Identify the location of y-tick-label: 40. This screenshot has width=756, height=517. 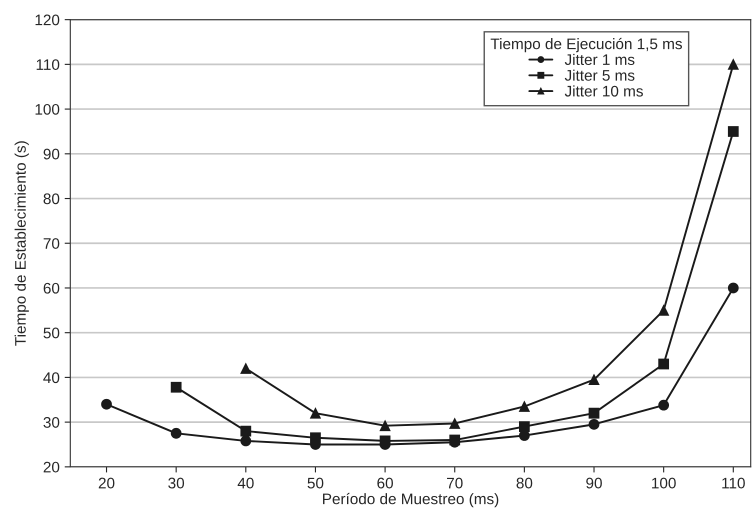
(51, 378).